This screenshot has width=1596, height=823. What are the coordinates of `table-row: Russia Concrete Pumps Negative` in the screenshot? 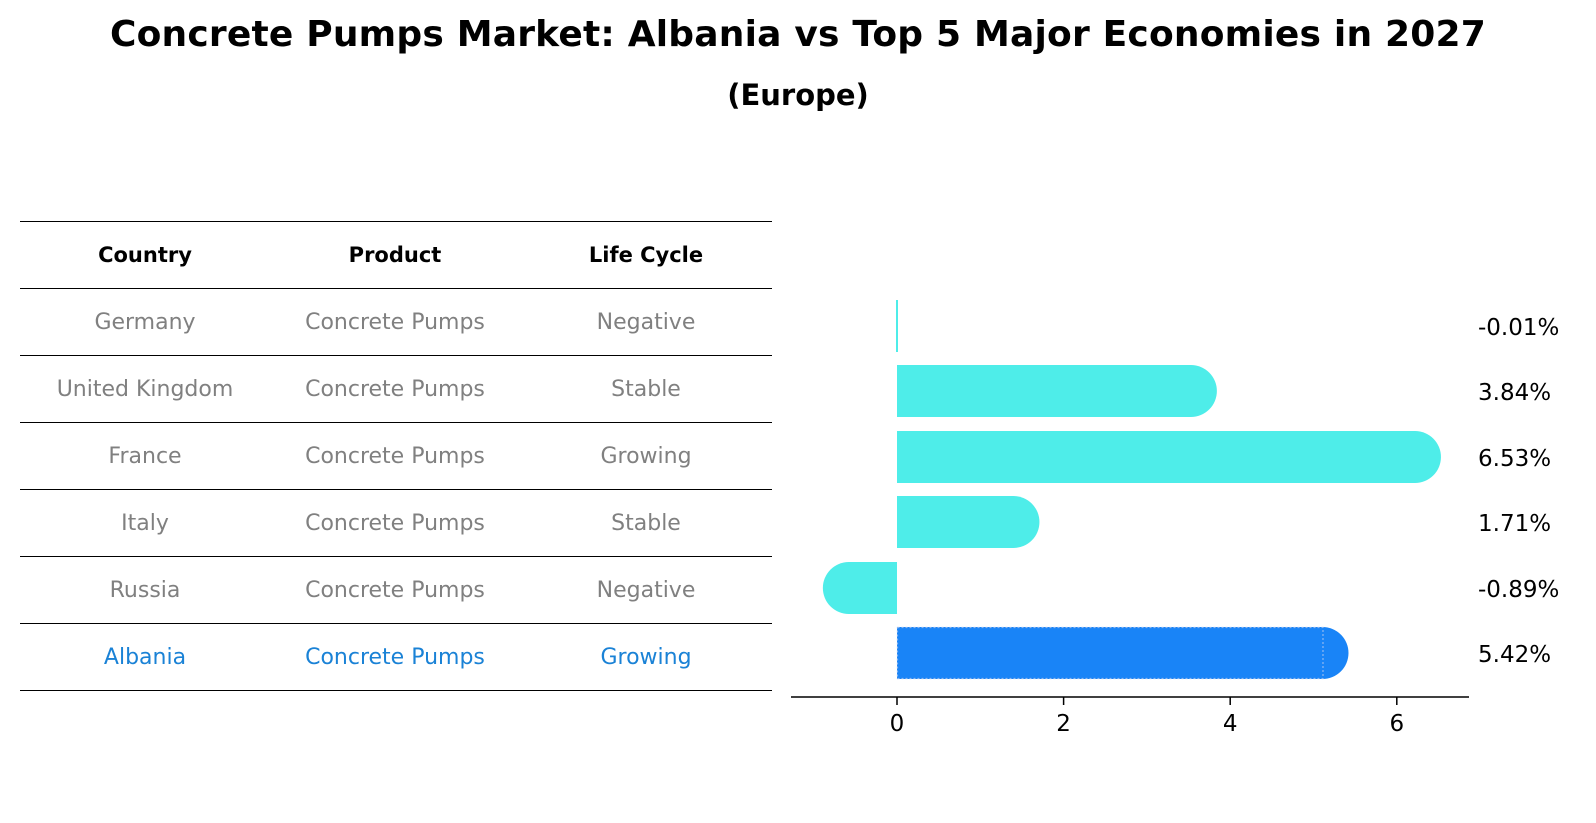 It's located at (396, 590).